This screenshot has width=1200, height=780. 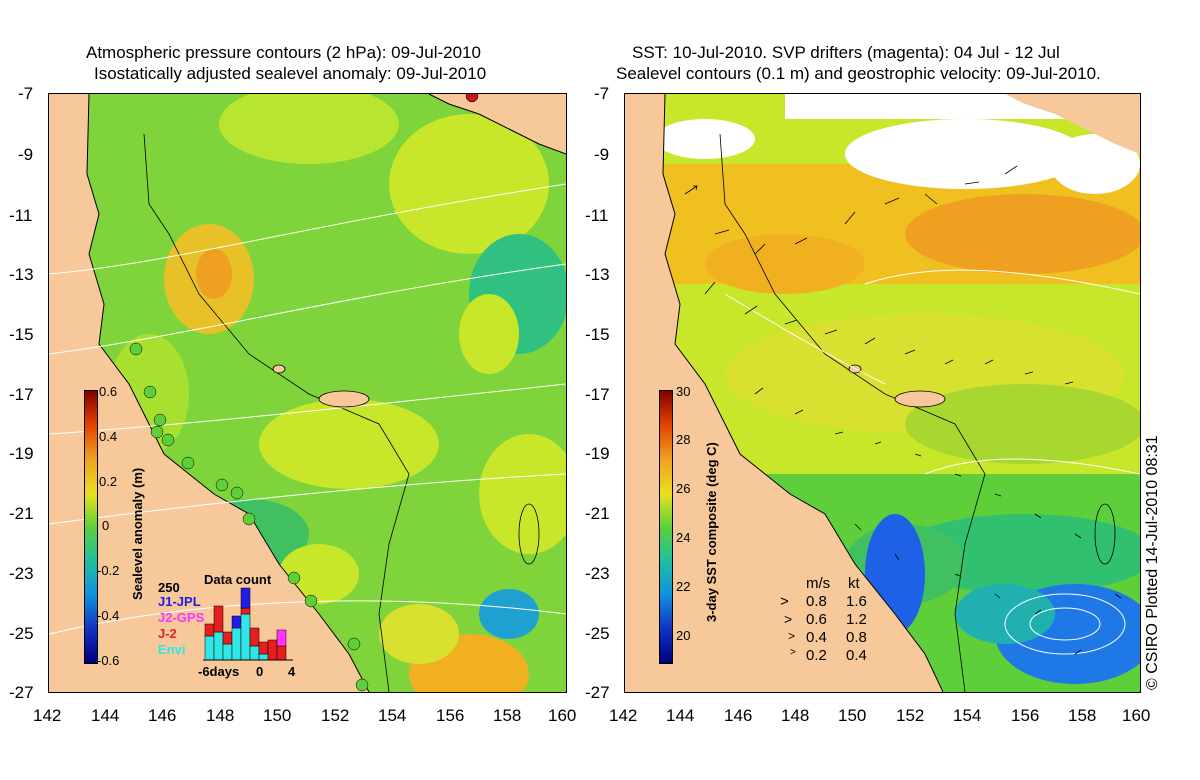 What do you see at coordinates (1025, 715) in the screenshot?
I see `right-x-tick: 156` at bounding box center [1025, 715].